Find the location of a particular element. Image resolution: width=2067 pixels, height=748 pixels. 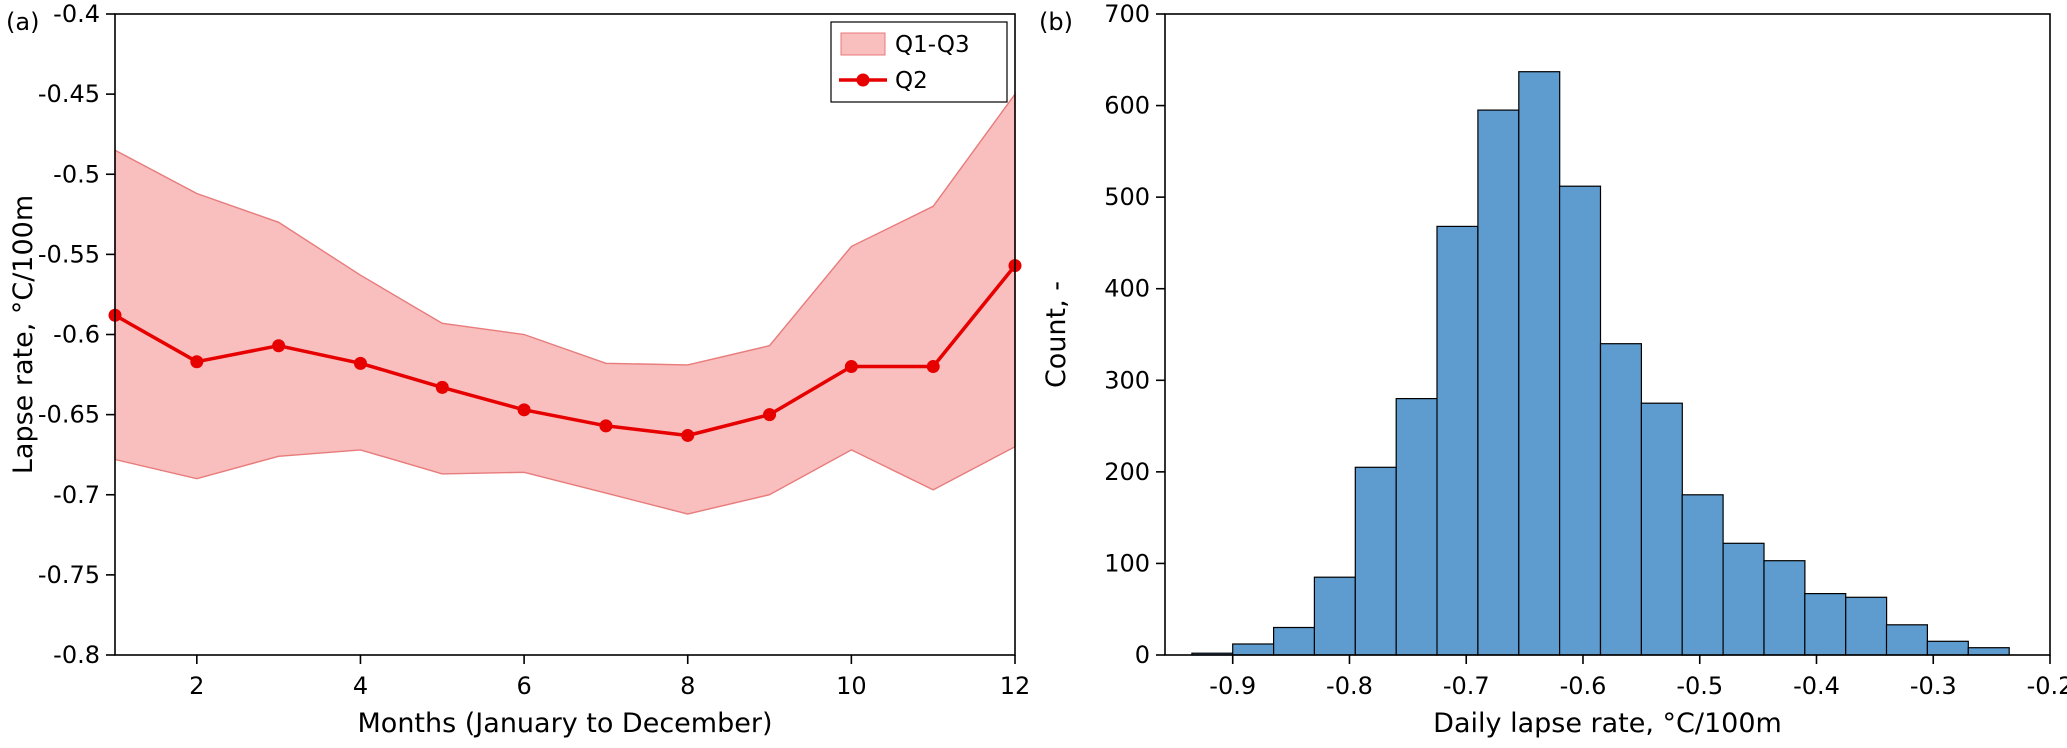

y-tick-label-a: -0.8 is located at coordinates (76, 655).